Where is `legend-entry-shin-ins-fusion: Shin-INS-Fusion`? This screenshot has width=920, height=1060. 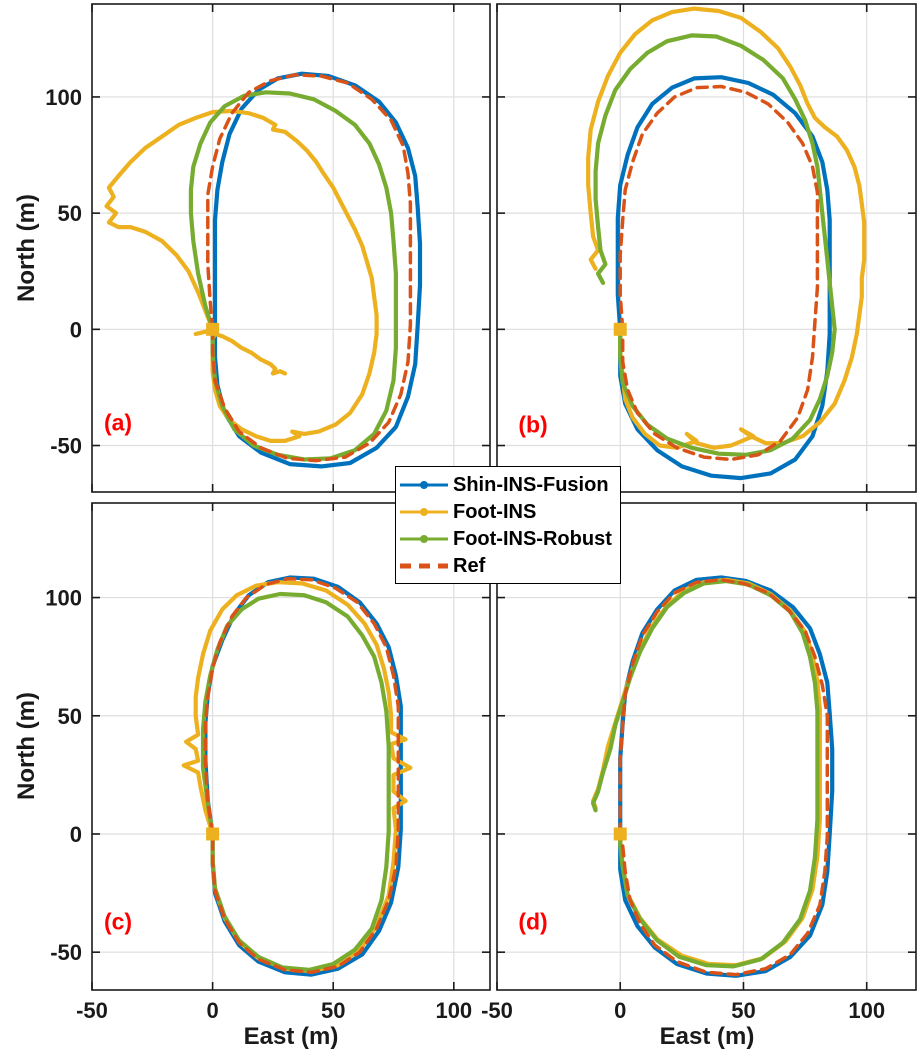 legend-entry-shin-ins-fusion: Shin-INS-Fusion is located at coordinates (508, 484).